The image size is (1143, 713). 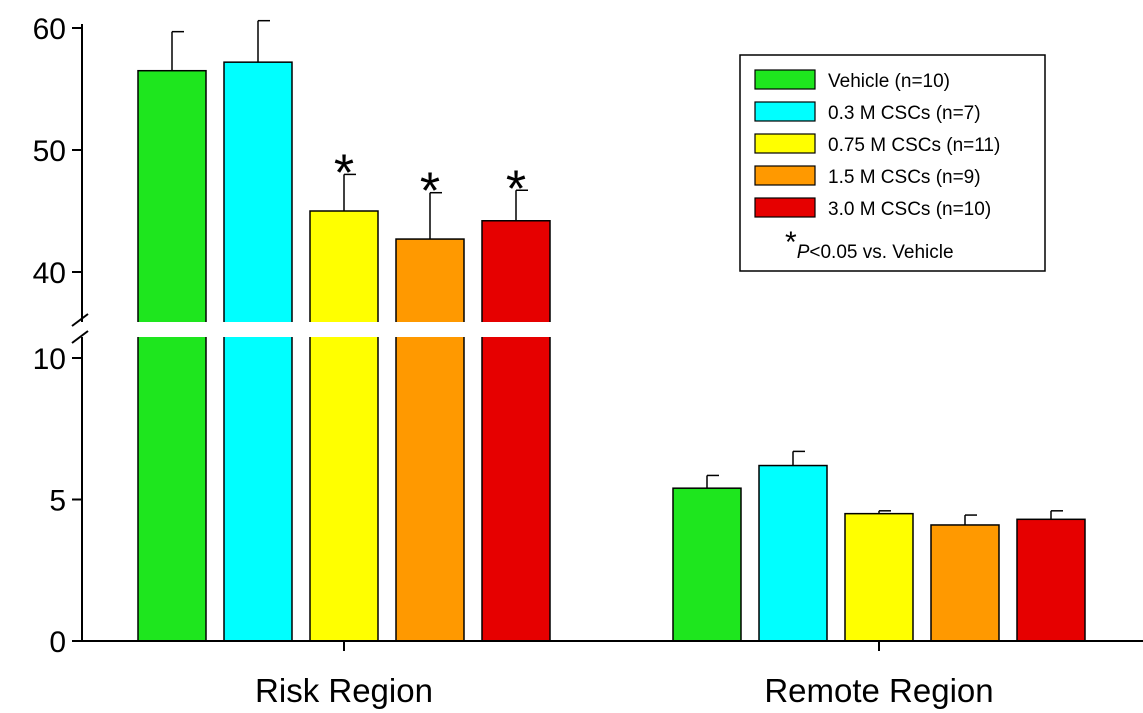 I want to click on significance-note-star: *, so click(x=791, y=242).